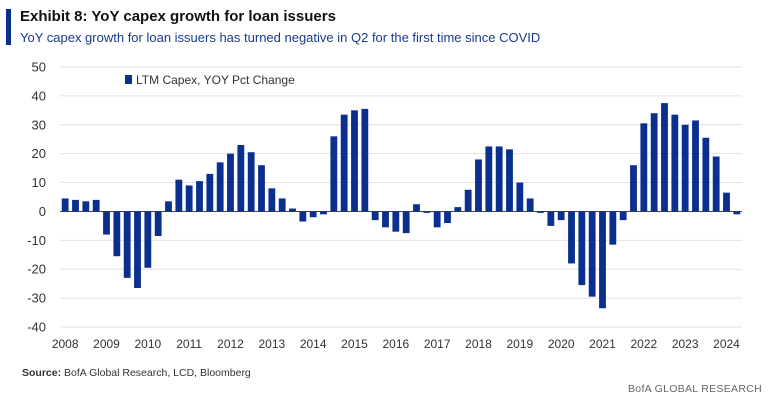 This screenshot has height=406, width=778. What do you see at coordinates (42, 373) in the screenshot?
I see `source-label: Source:` at bounding box center [42, 373].